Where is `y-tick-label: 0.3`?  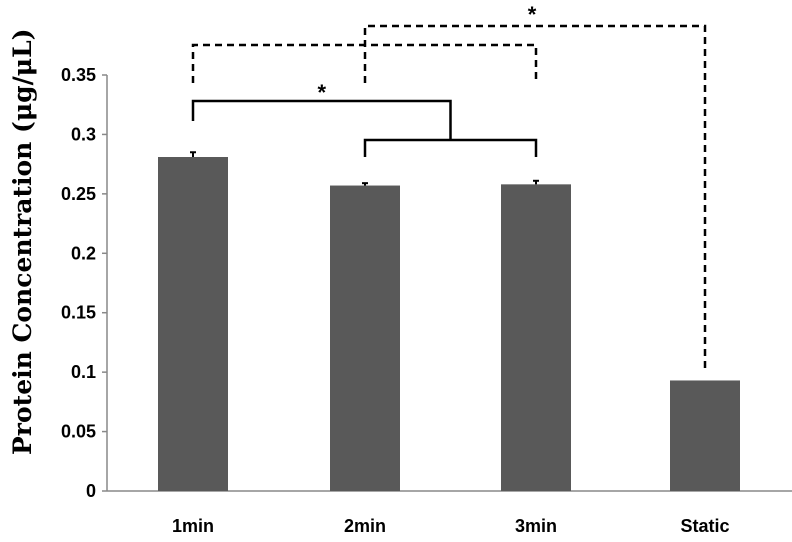
y-tick-label: 0.3 is located at coordinates (83, 134).